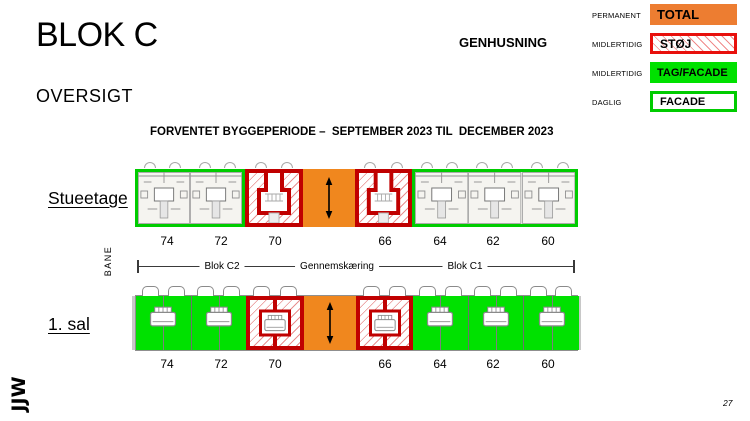 The width and height of the screenshot is (750, 421). Describe the element at coordinates (503, 42) in the screenshot. I see `genhusning-heading: GENHUSNING` at that location.